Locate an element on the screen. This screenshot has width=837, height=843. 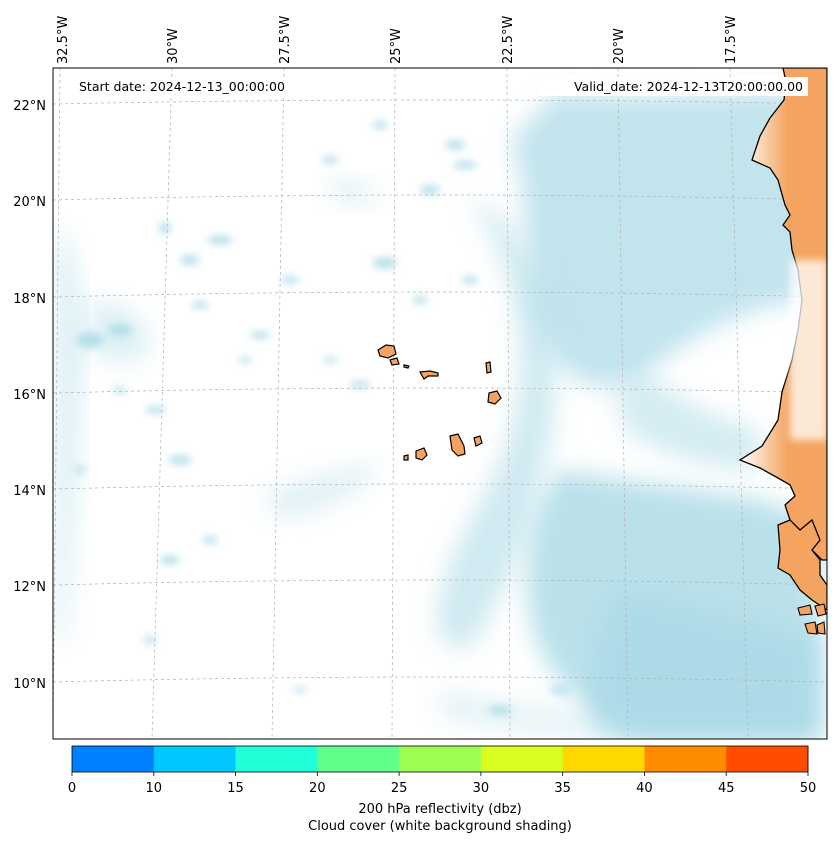
start-date-box is located at coordinates (192, 86).